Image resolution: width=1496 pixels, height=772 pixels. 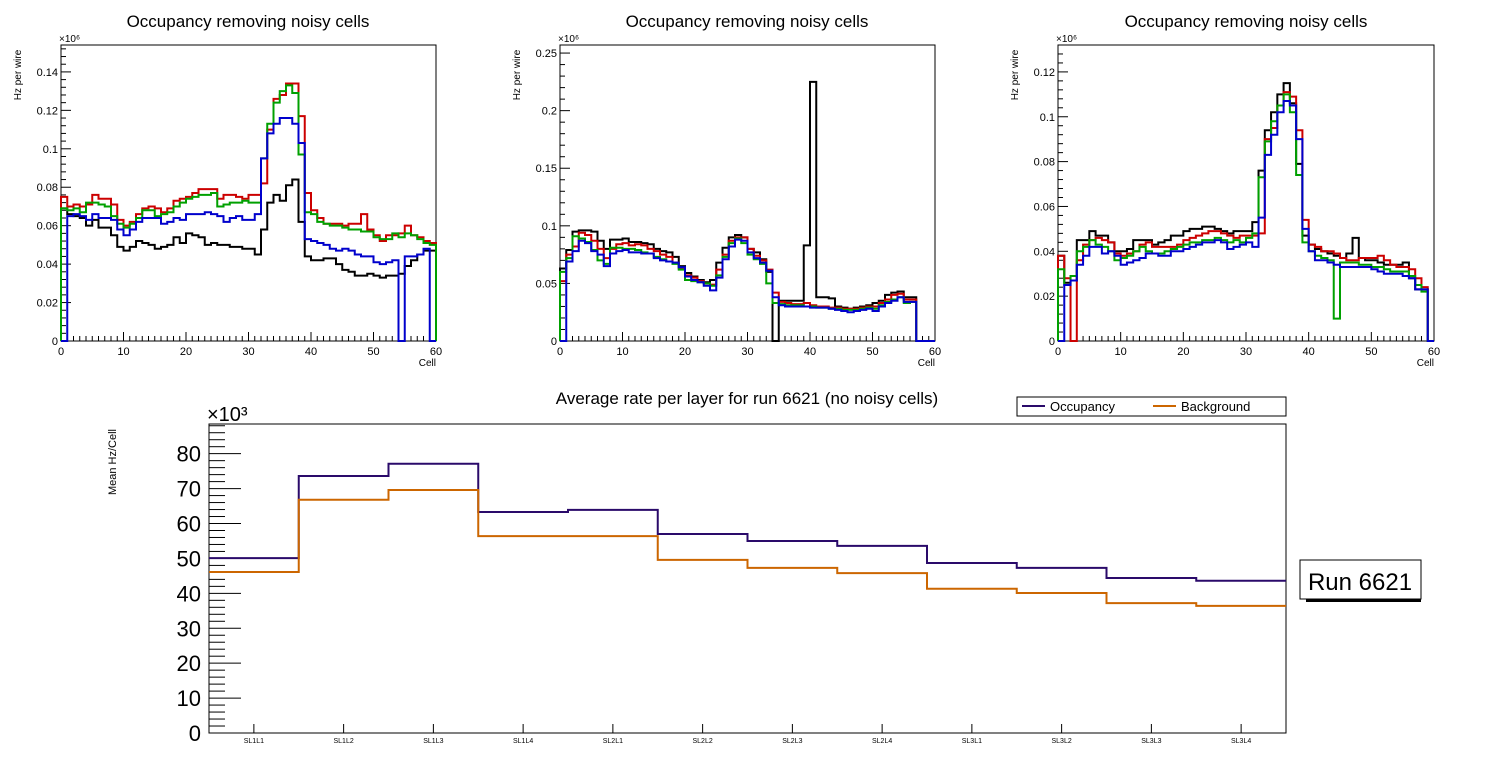 I want to click on legend-box, so click(x=1151, y=406).